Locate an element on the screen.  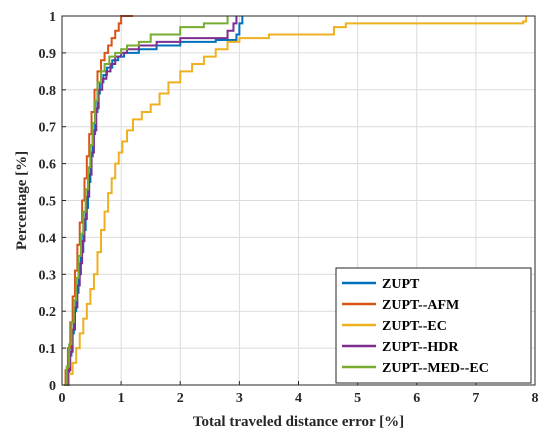
legend-entry: ZUPT--EC is located at coordinates (414, 326).